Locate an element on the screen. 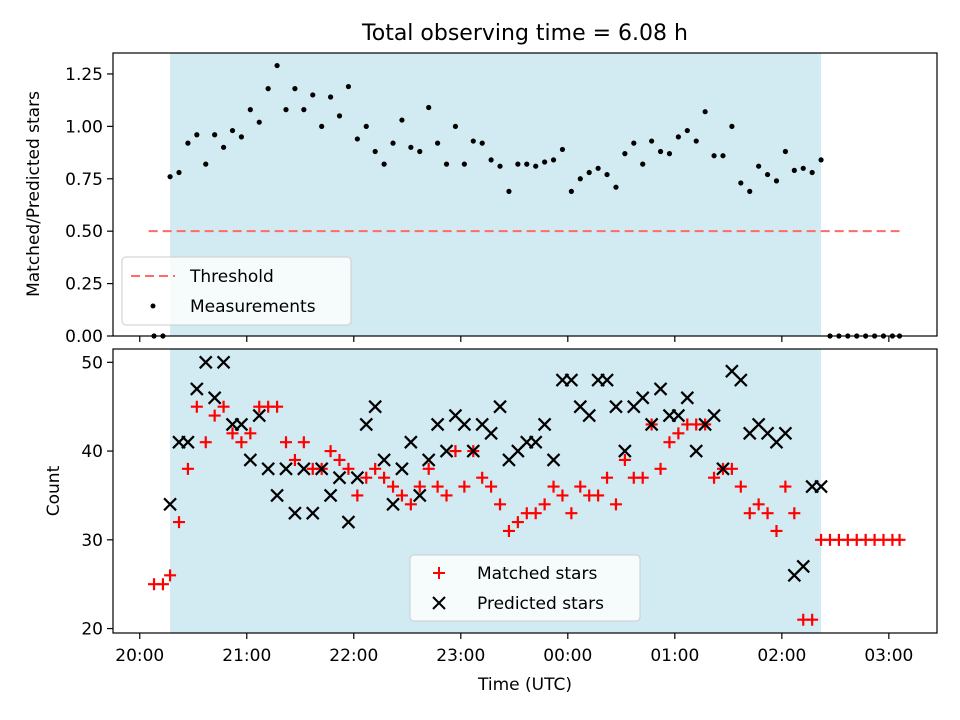  bottom-legend: Matched stars Predicted stars is located at coordinates (525, 588).